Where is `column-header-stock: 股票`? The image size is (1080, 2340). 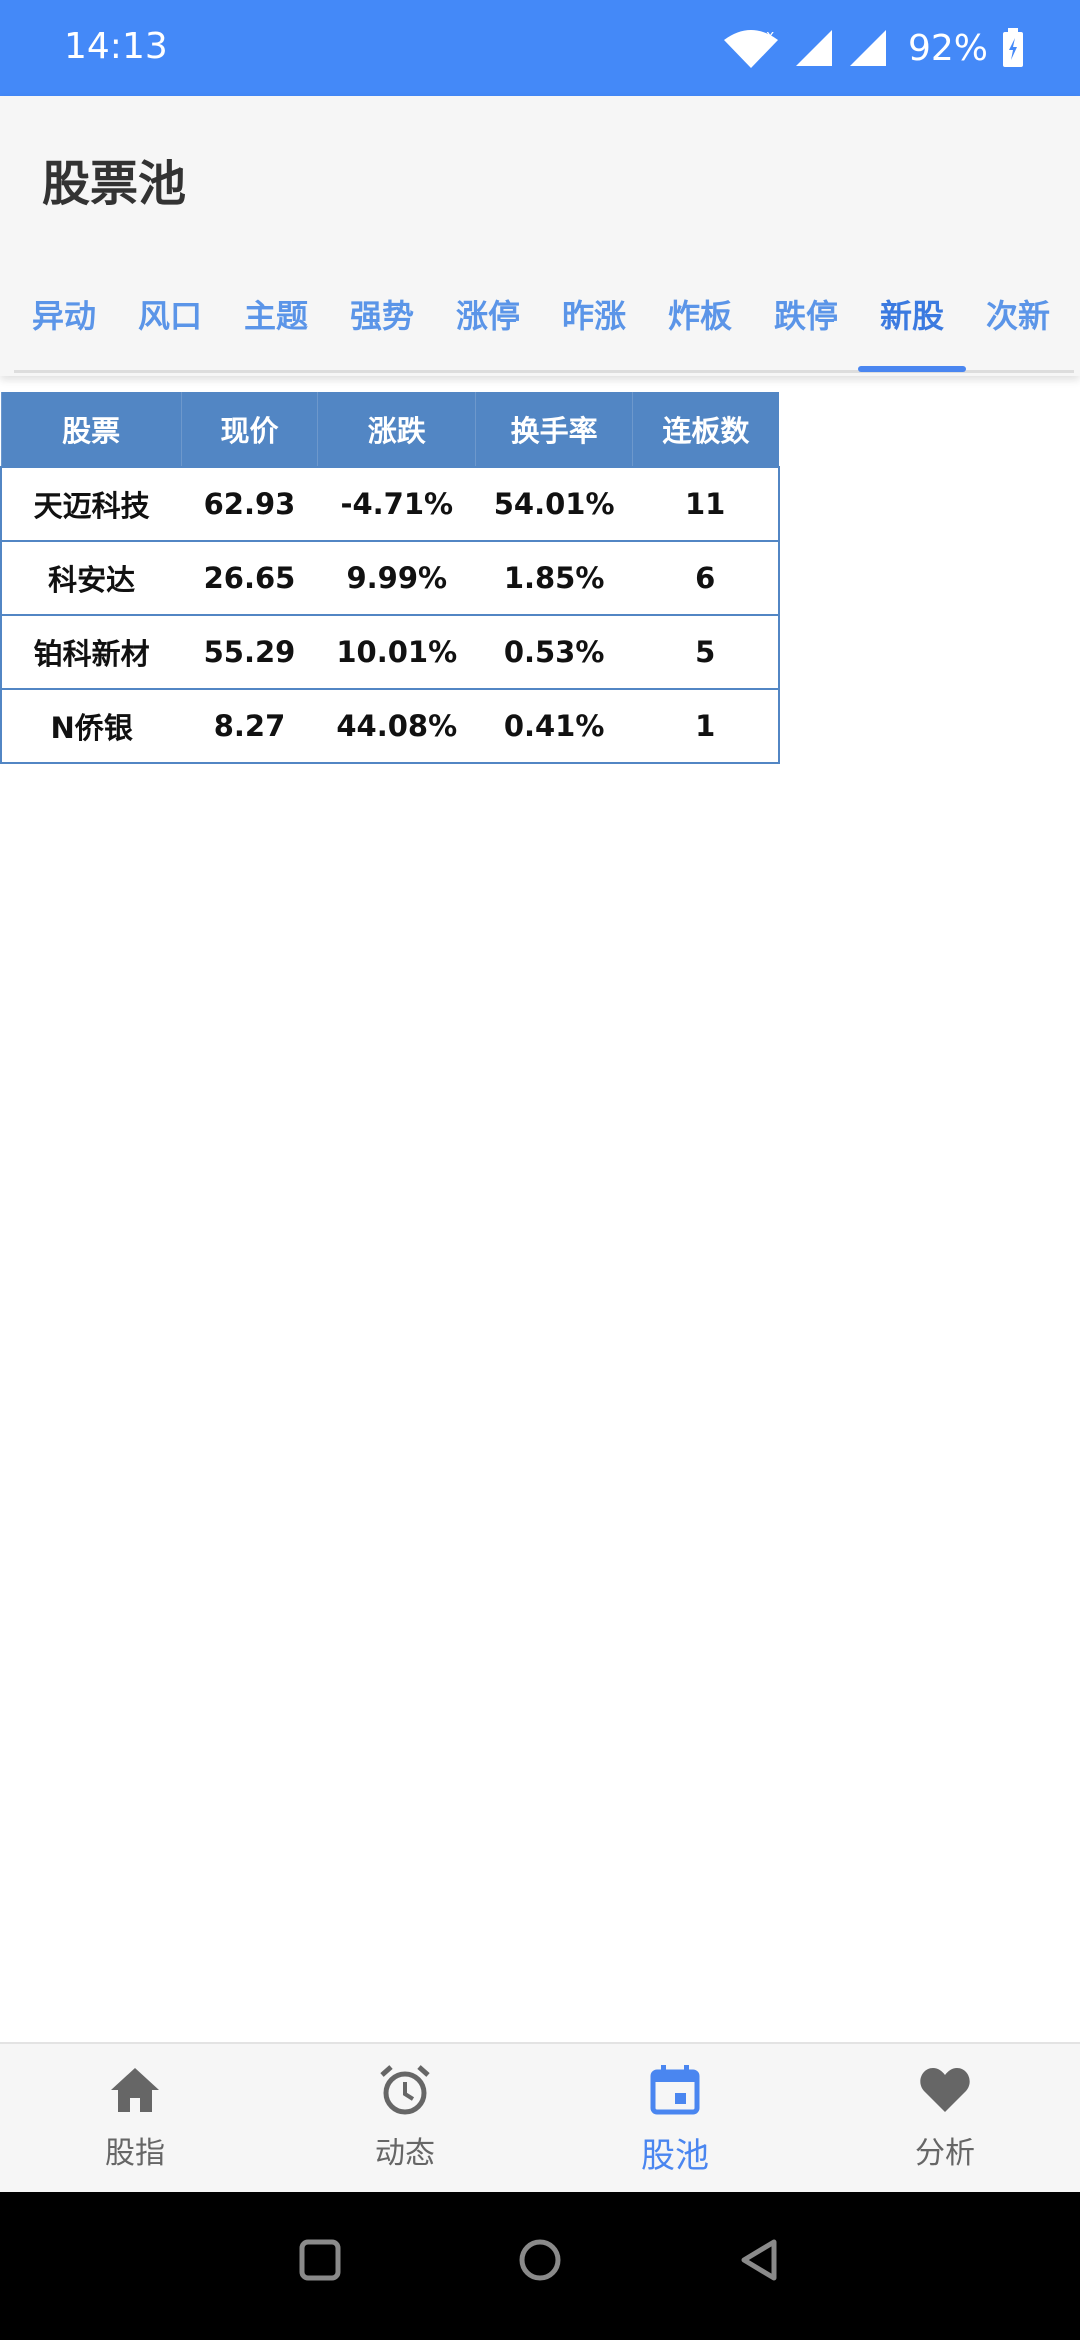 column-header-stock: 股票 is located at coordinates (91, 429).